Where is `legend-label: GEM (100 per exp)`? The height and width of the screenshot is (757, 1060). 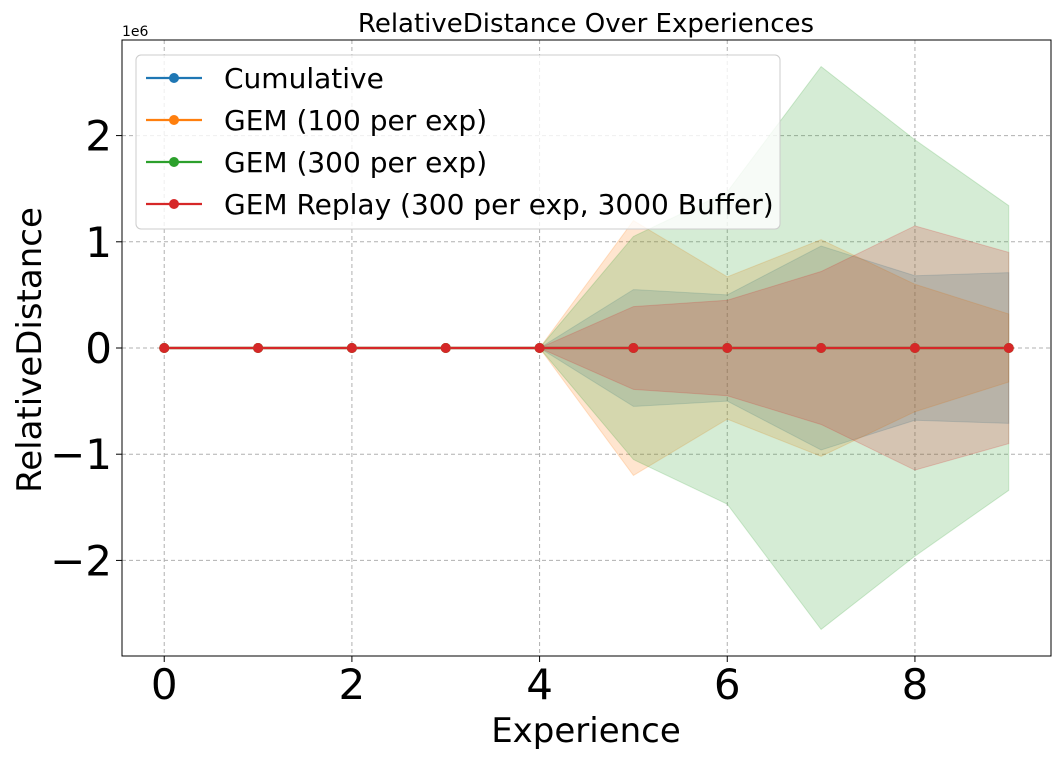 legend-label: GEM (100 per exp) is located at coordinates (355, 120).